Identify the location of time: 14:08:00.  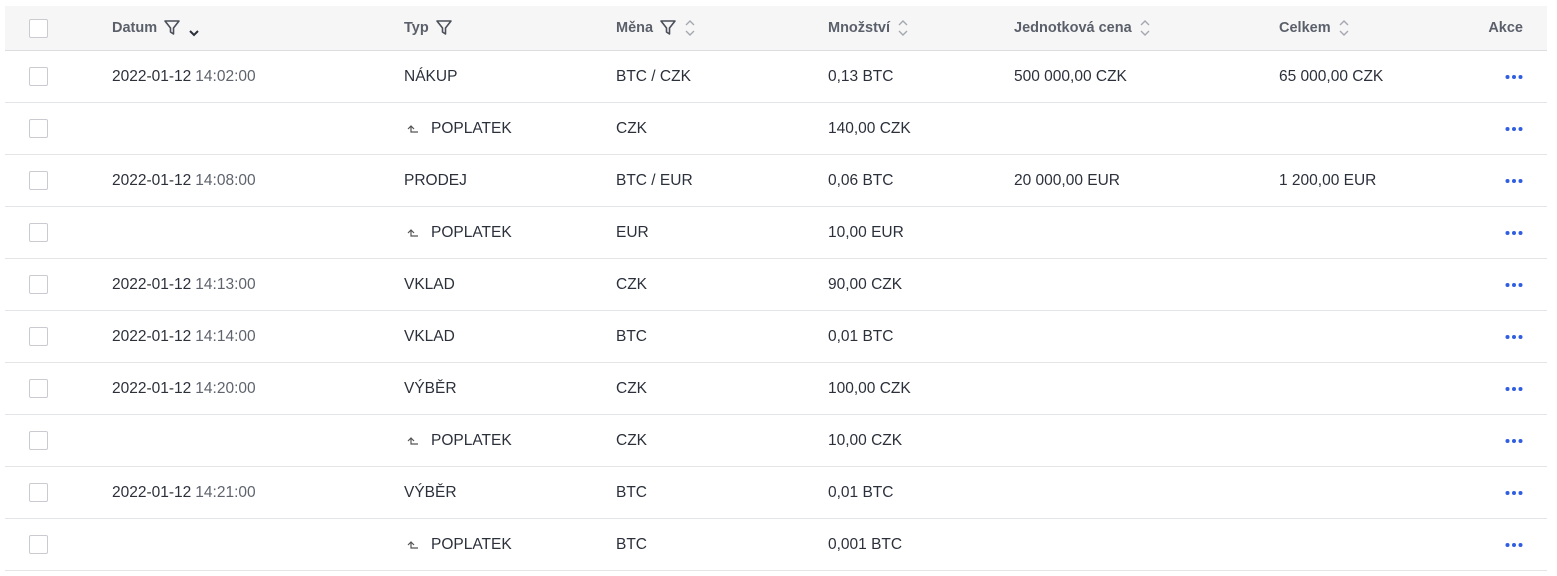
(225, 180).